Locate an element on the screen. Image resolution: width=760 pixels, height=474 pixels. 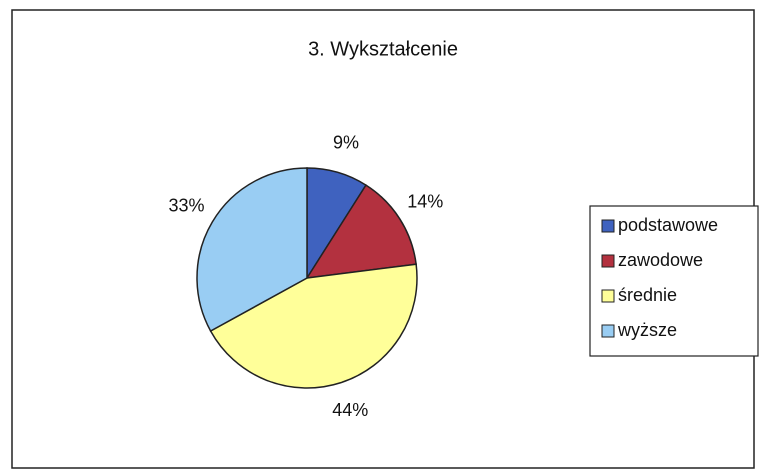
data-label: 14% is located at coordinates (425, 202).